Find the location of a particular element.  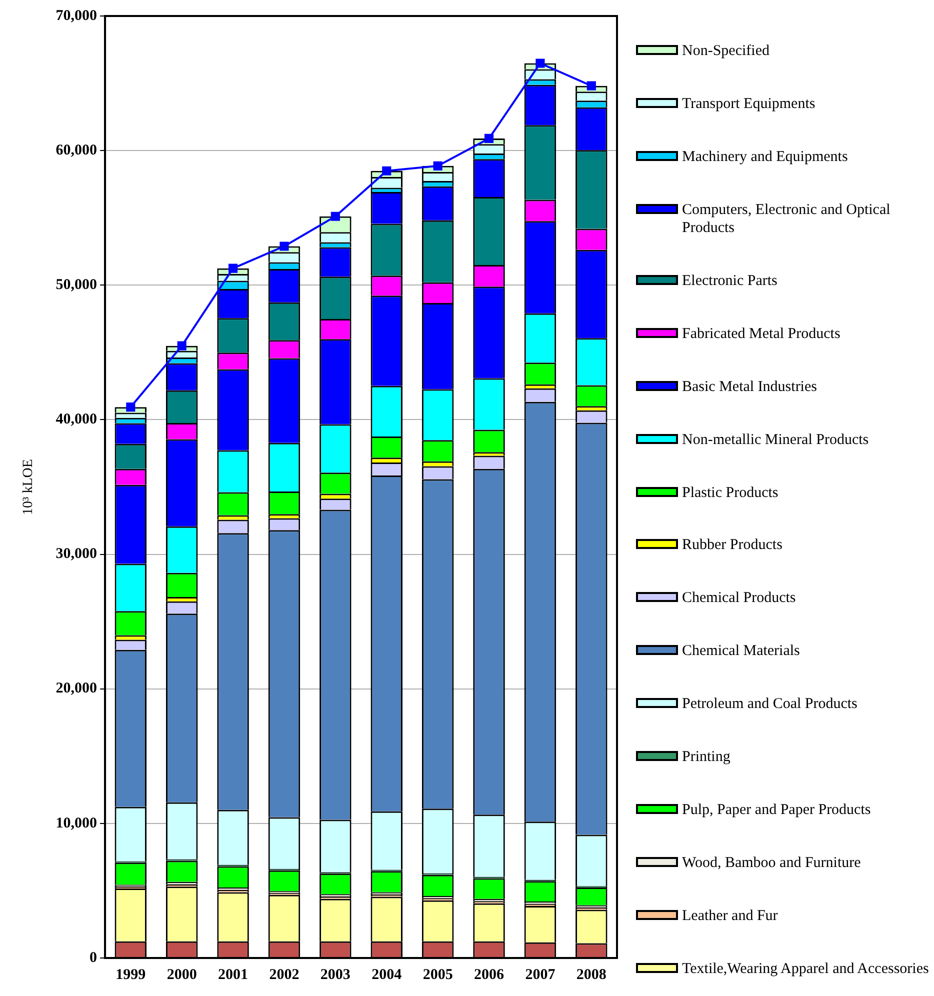

legend-label: Electronic Parts is located at coordinates (730, 281).